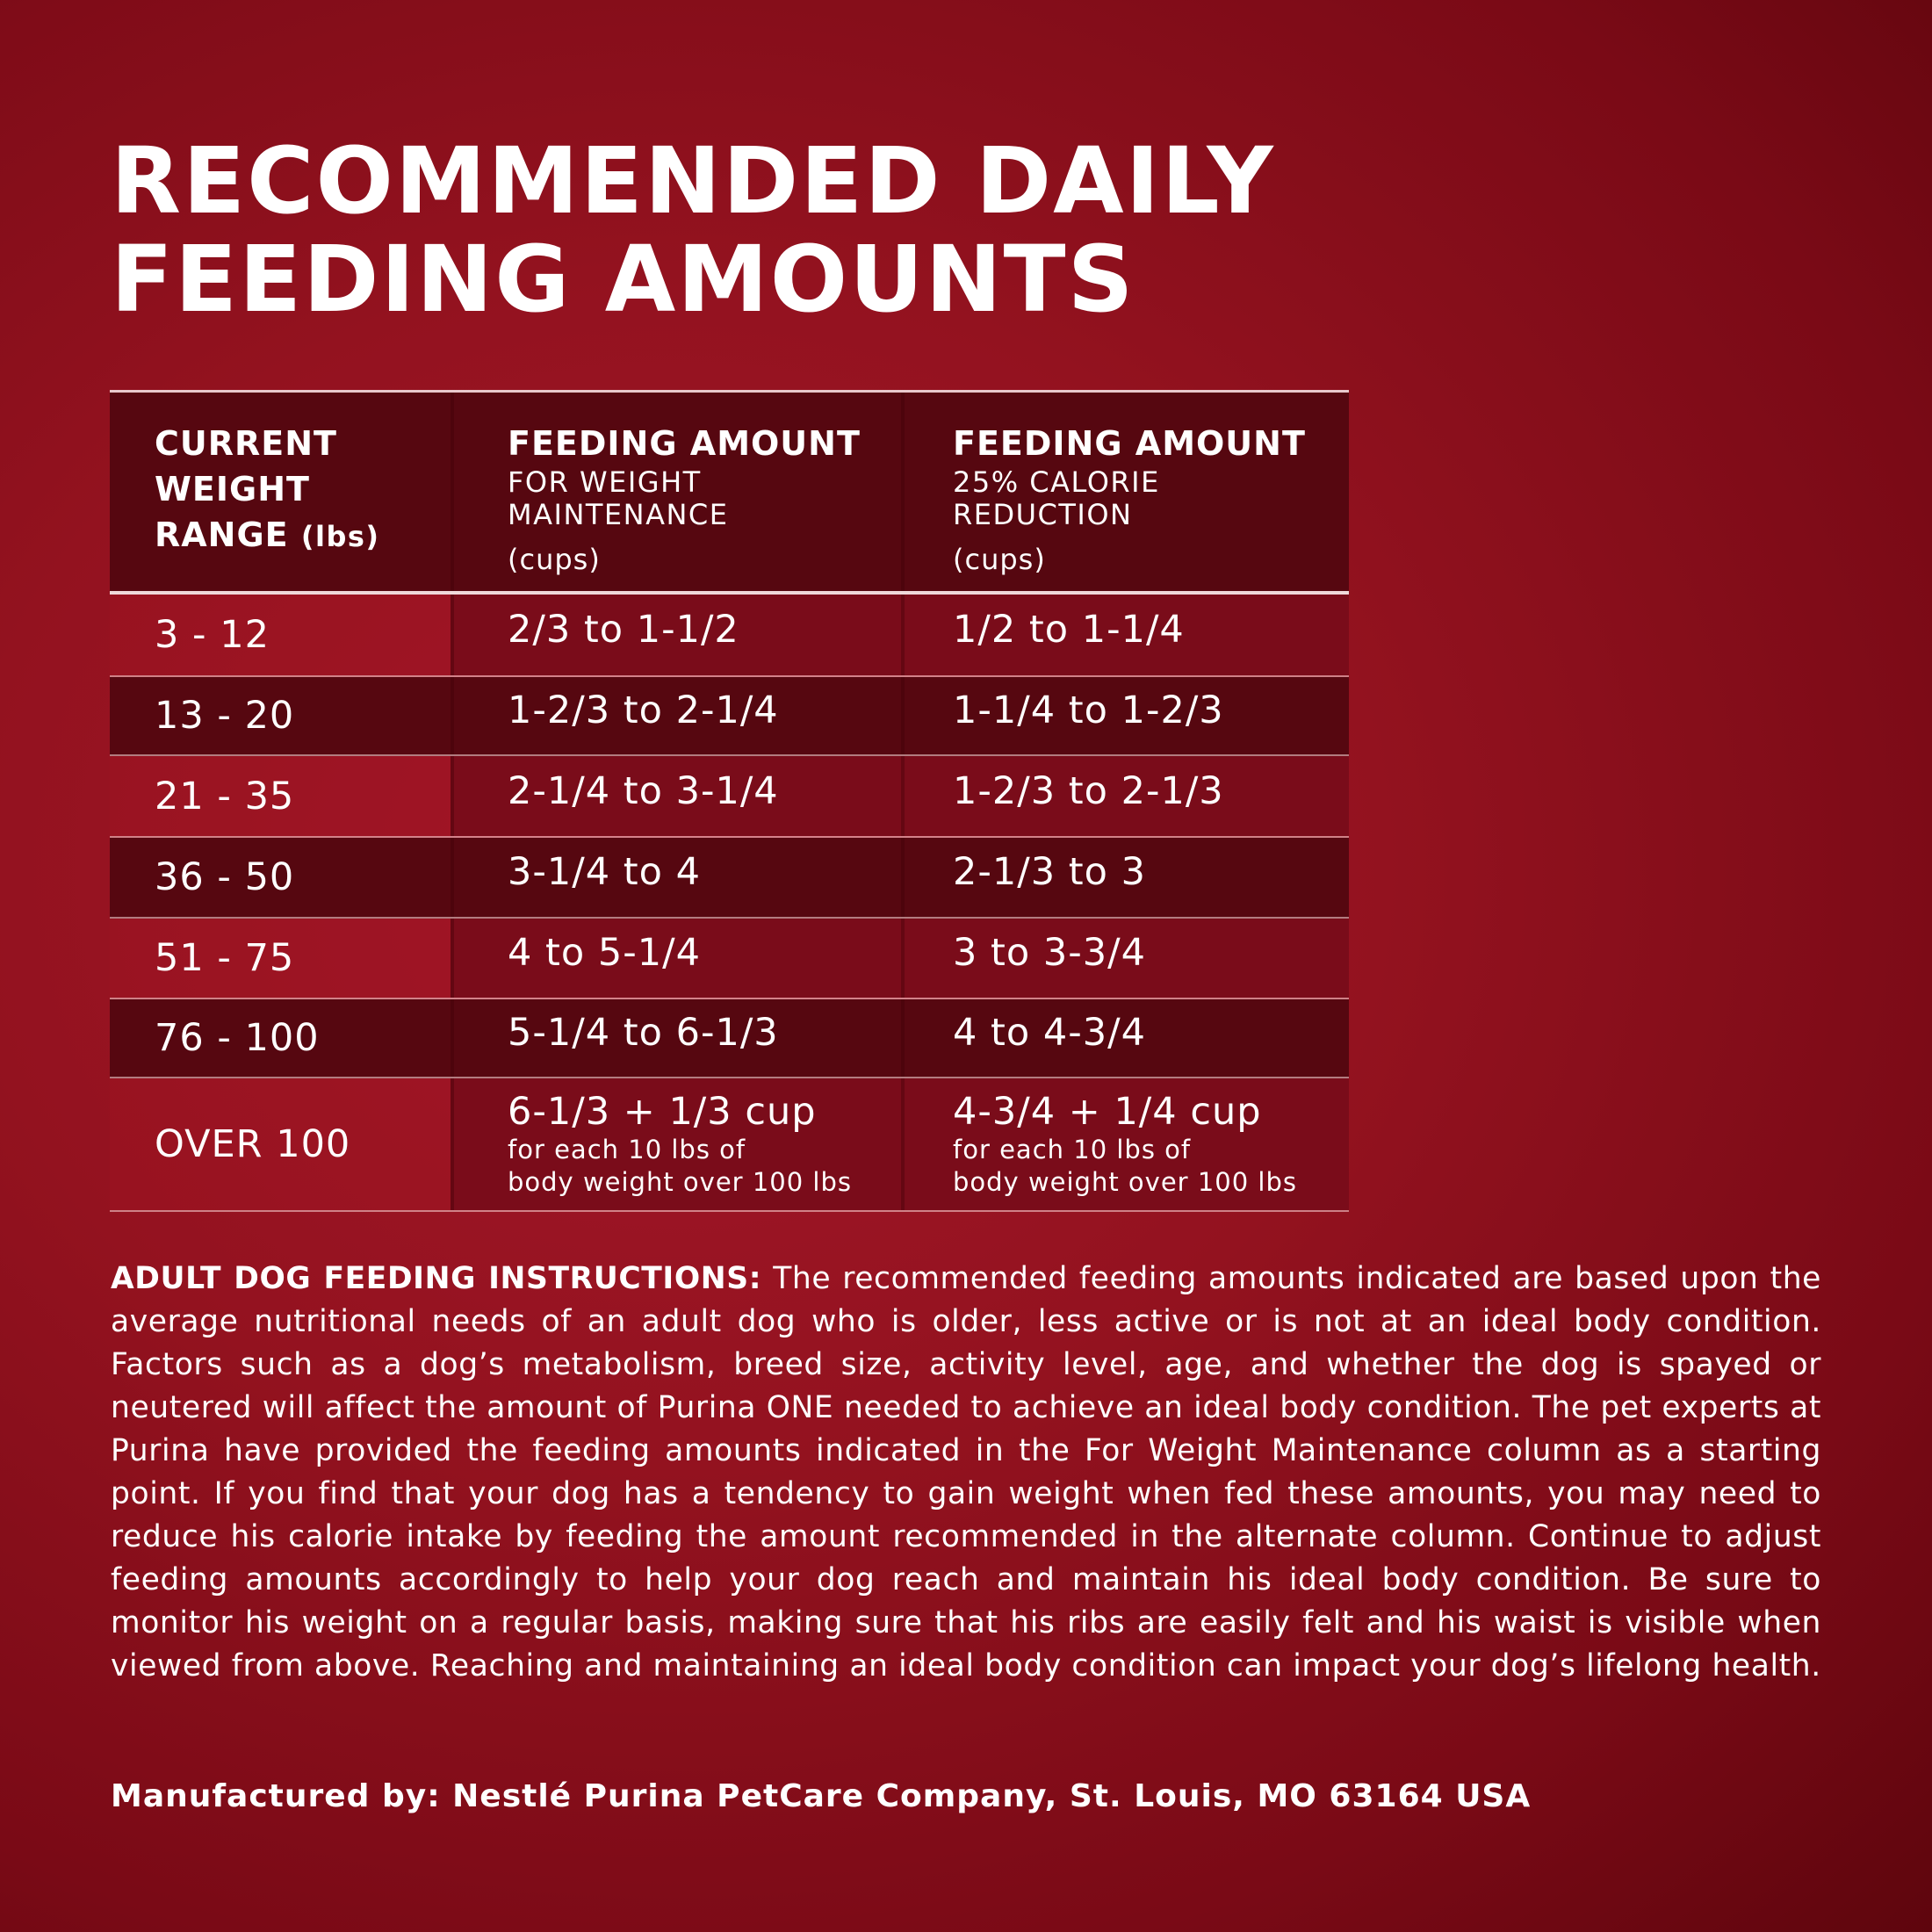 This screenshot has width=1932, height=1932. What do you see at coordinates (693, 181) in the screenshot?
I see `title-line: RECOMMENDED DAILY` at bounding box center [693, 181].